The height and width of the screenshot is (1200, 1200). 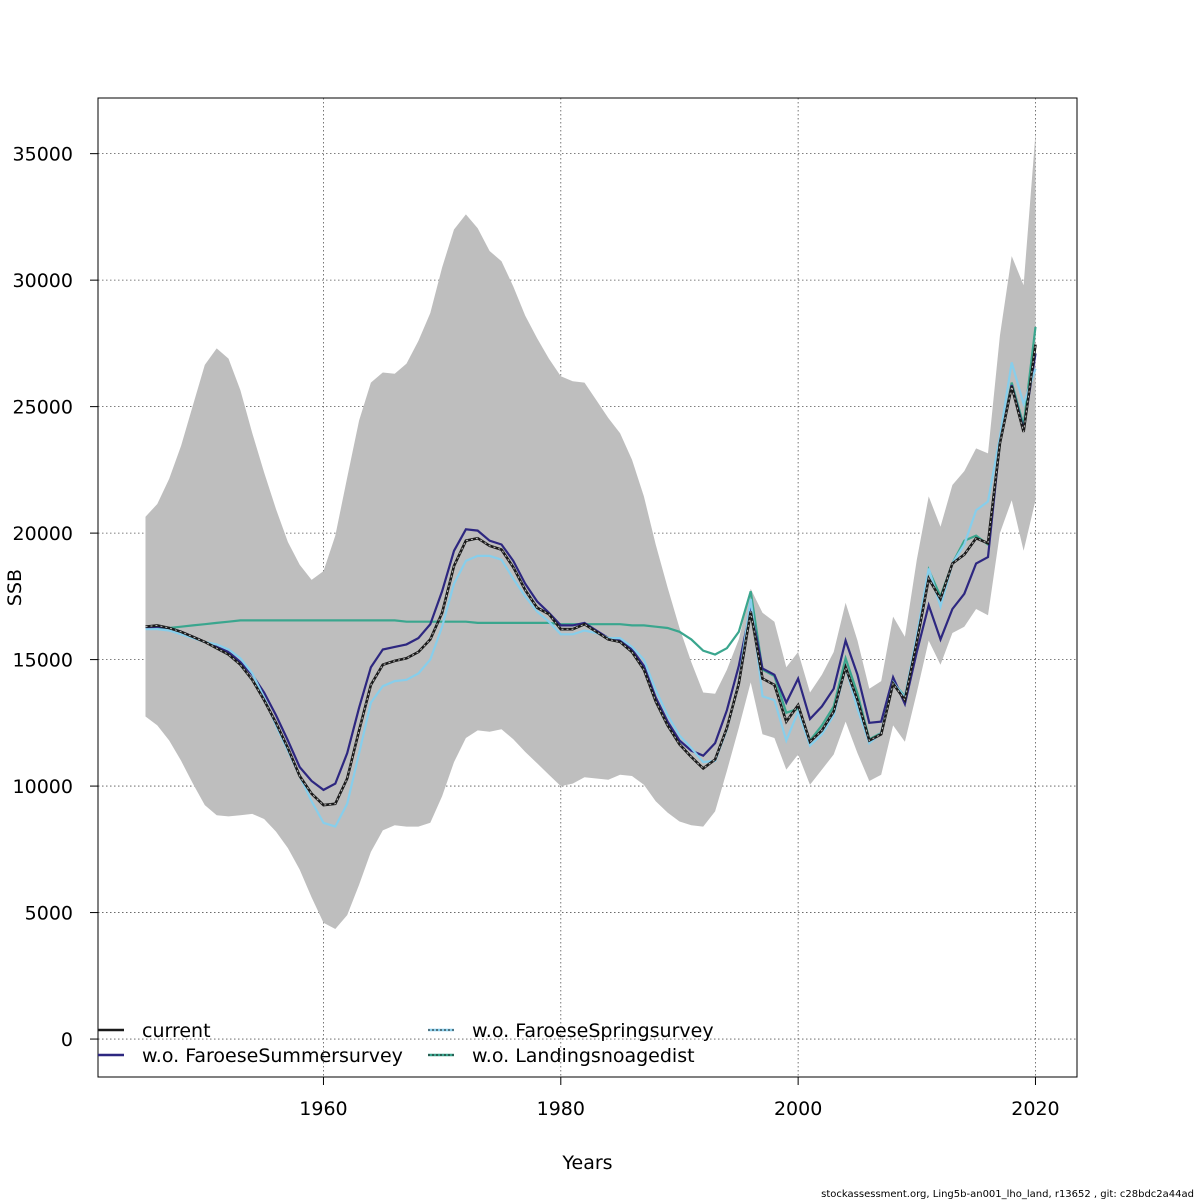 I want to click on legend-item-w-o-landingsnoagedist: w.o. Landingsnoagedist, so click(x=561, y=1056).